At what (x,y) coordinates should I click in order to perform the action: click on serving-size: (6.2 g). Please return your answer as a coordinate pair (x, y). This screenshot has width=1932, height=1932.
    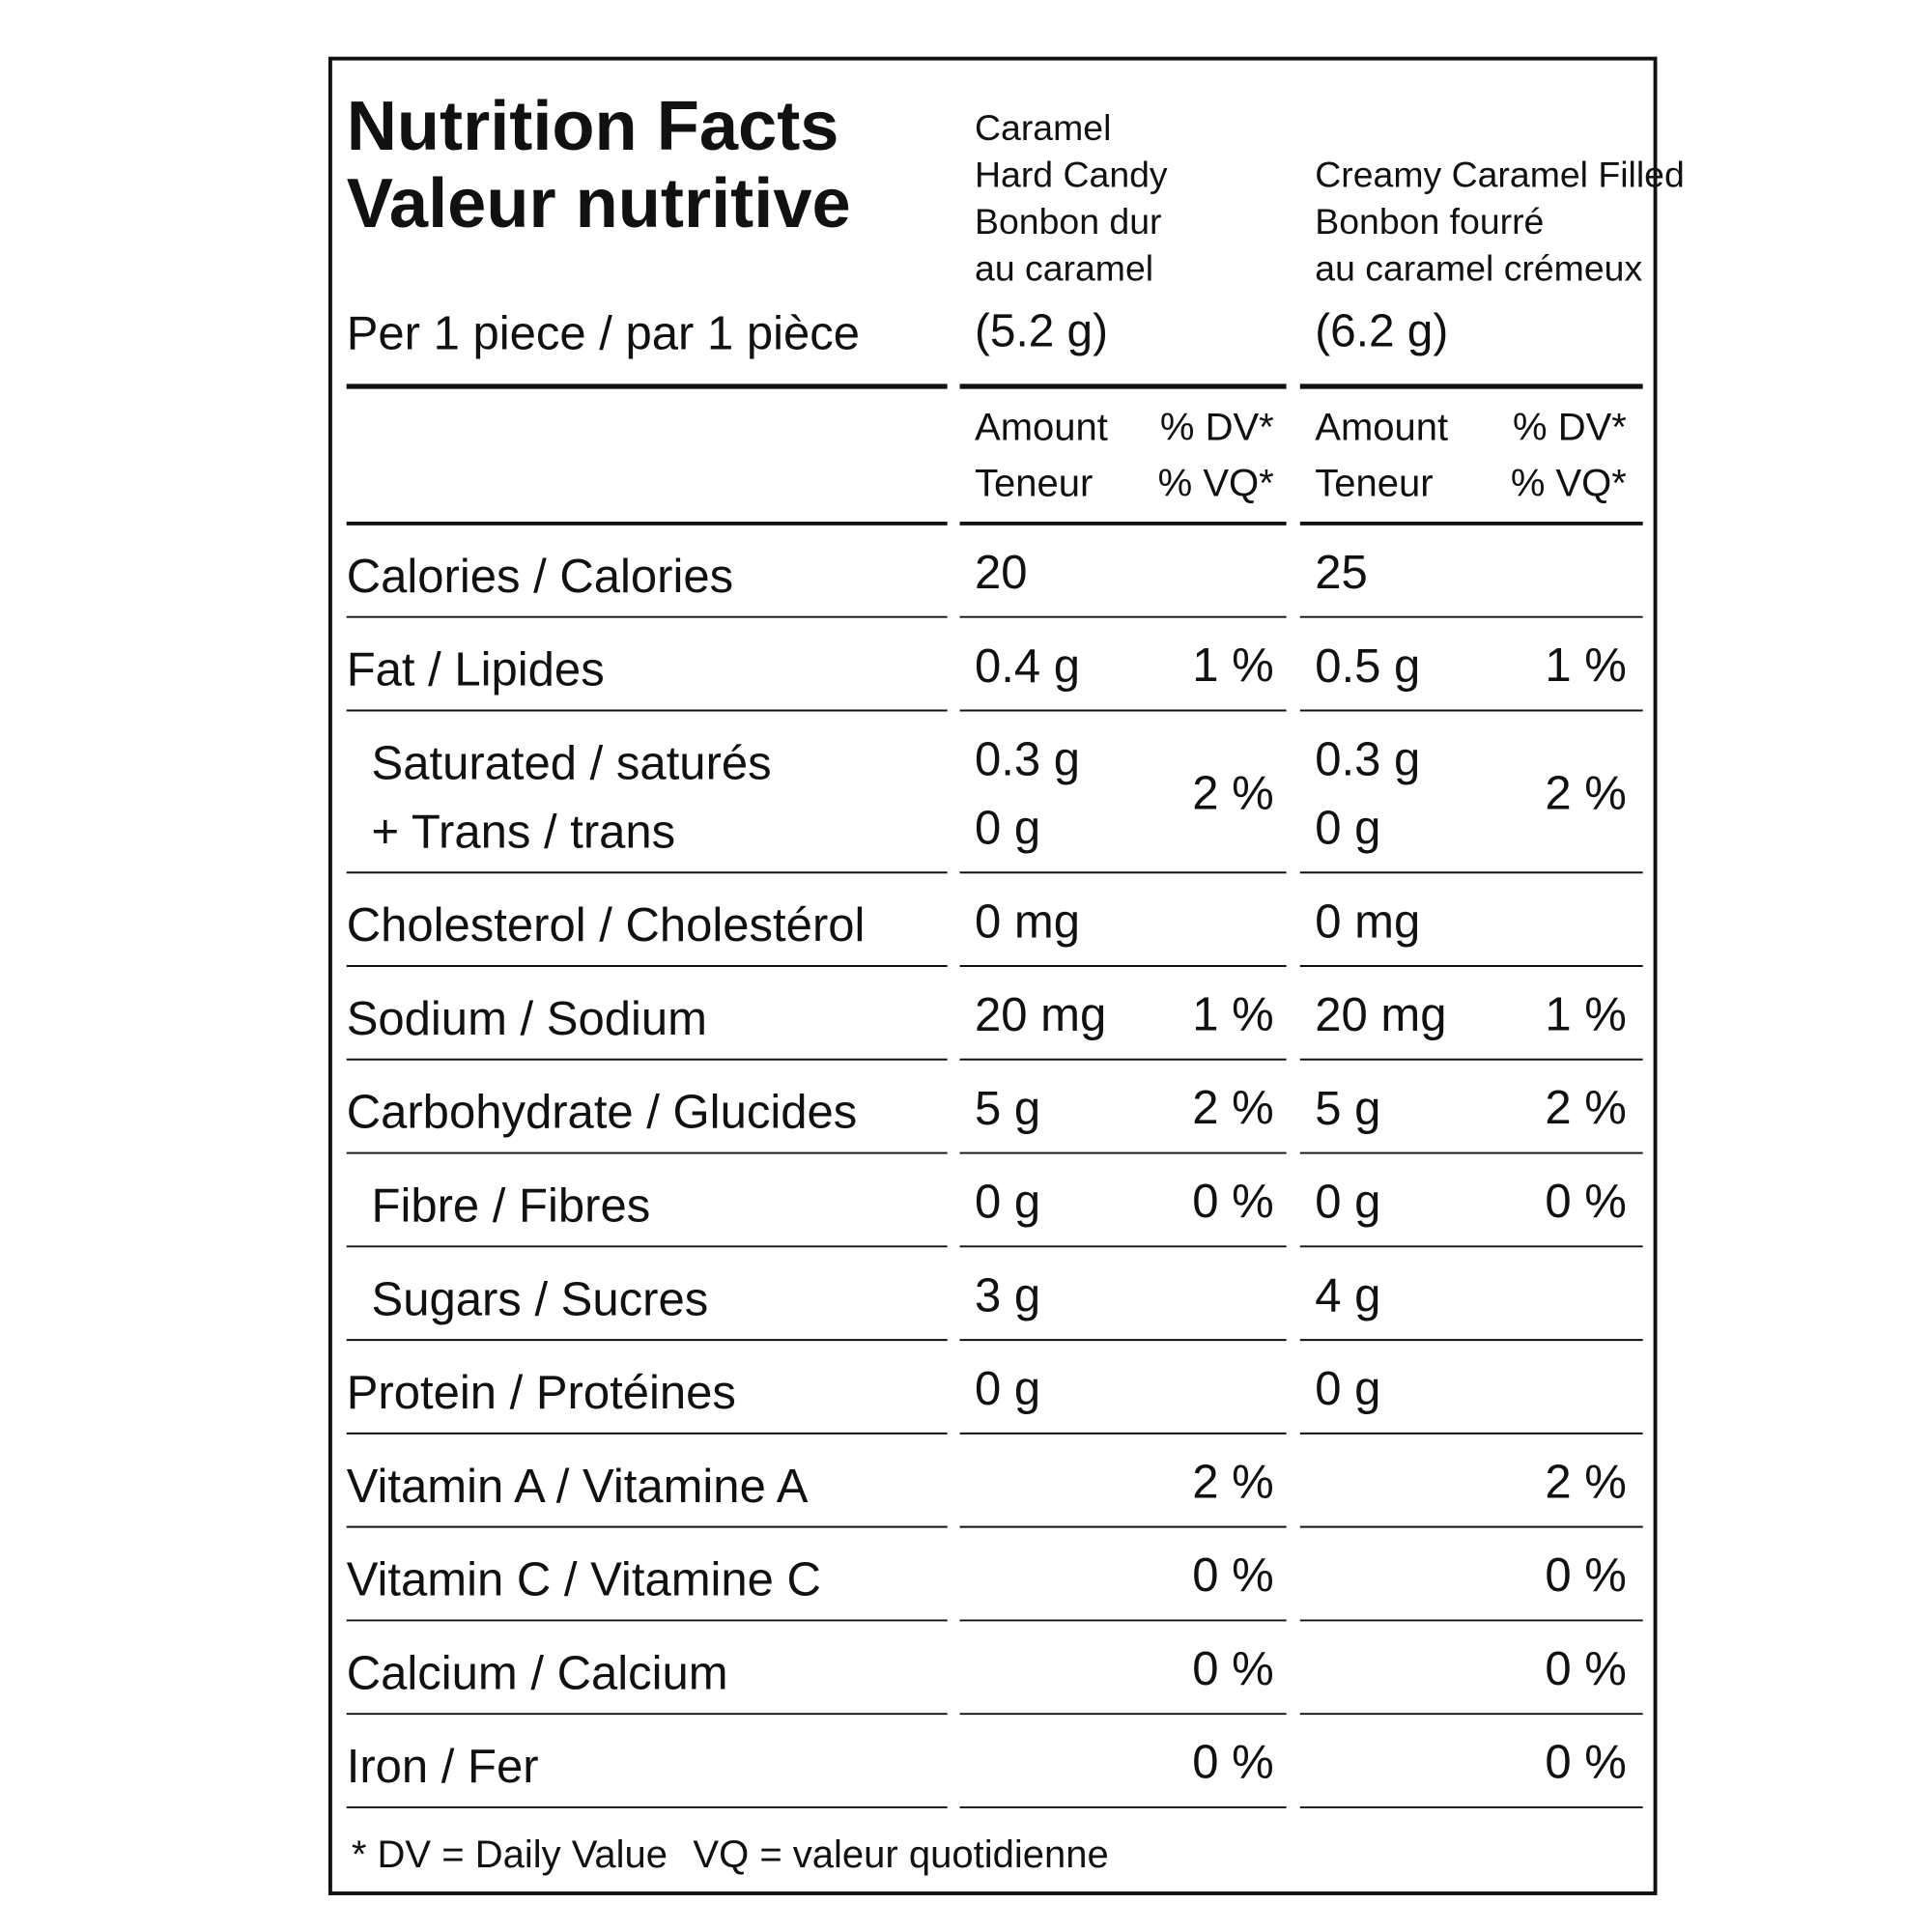
    Looking at the image, I should click on (1381, 331).